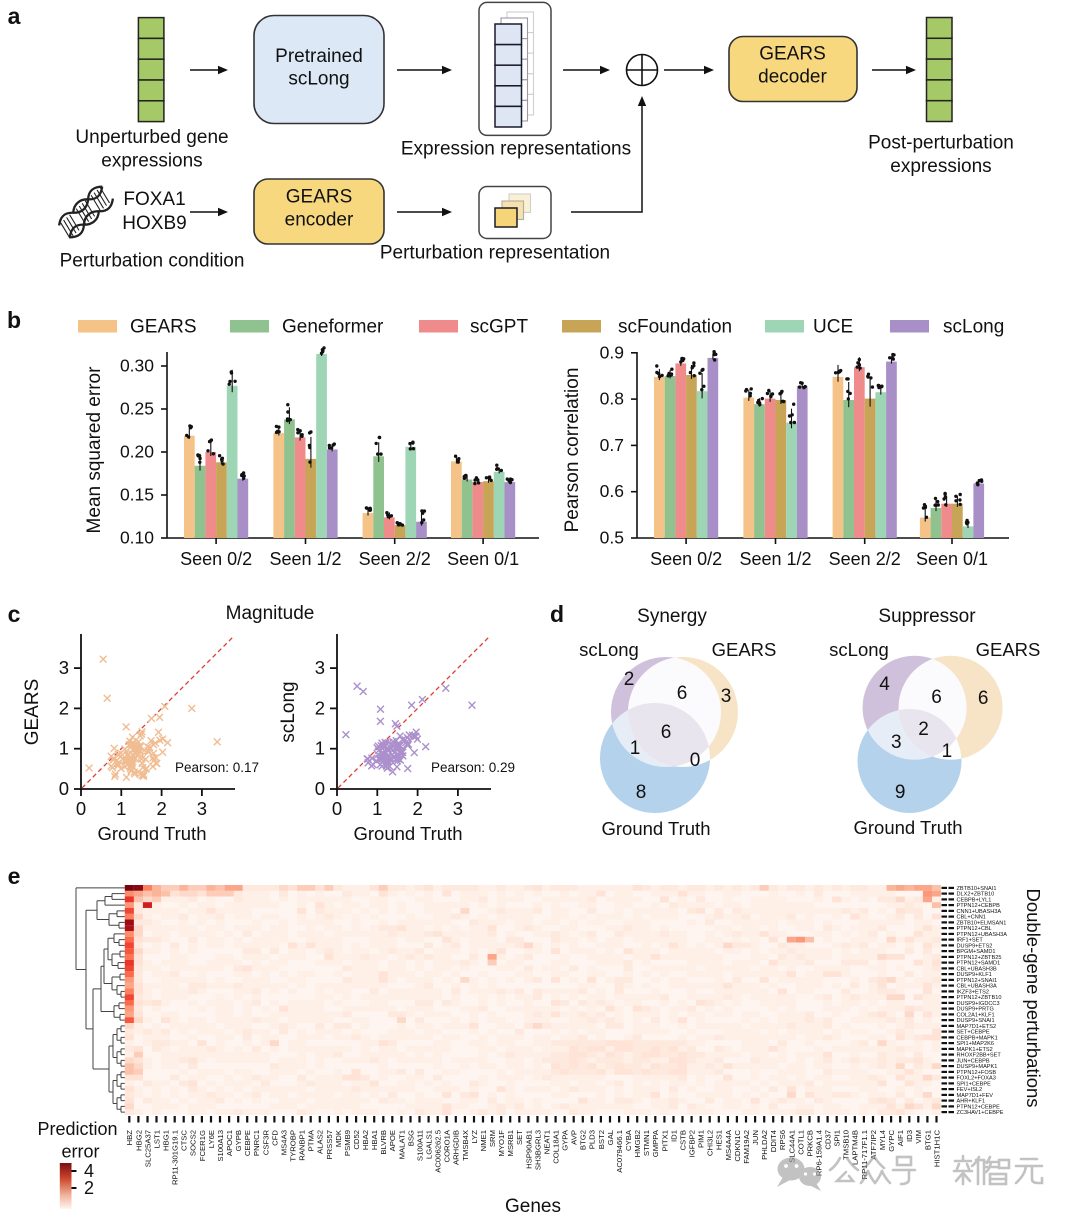 The height and width of the screenshot is (1218, 1080). I want to click on svg-text: PTPN12+ZBTB10, so click(979, 998).